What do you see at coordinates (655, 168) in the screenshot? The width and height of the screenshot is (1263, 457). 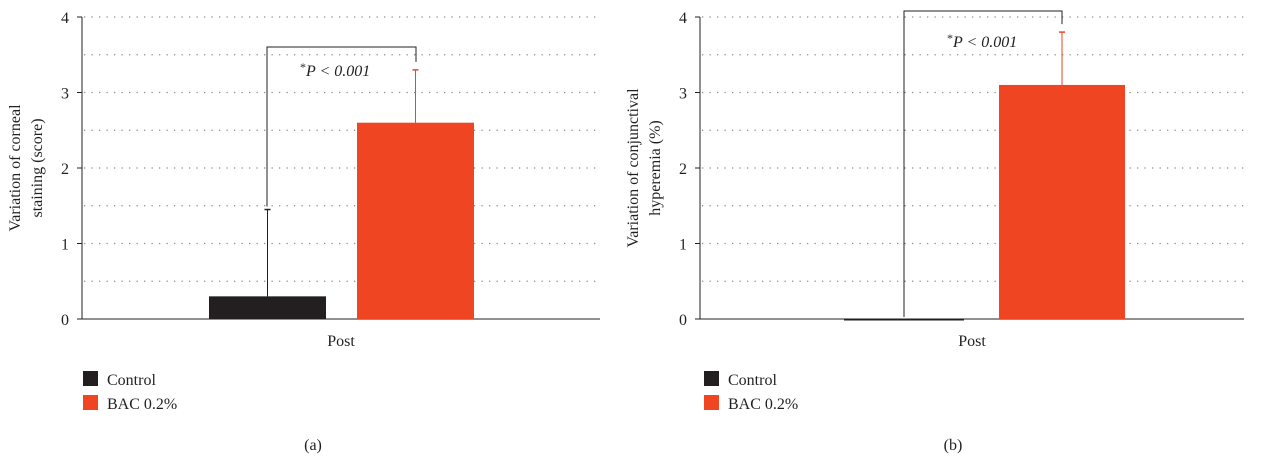 I see `y-axis-title: hyperemia (%)` at bounding box center [655, 168].